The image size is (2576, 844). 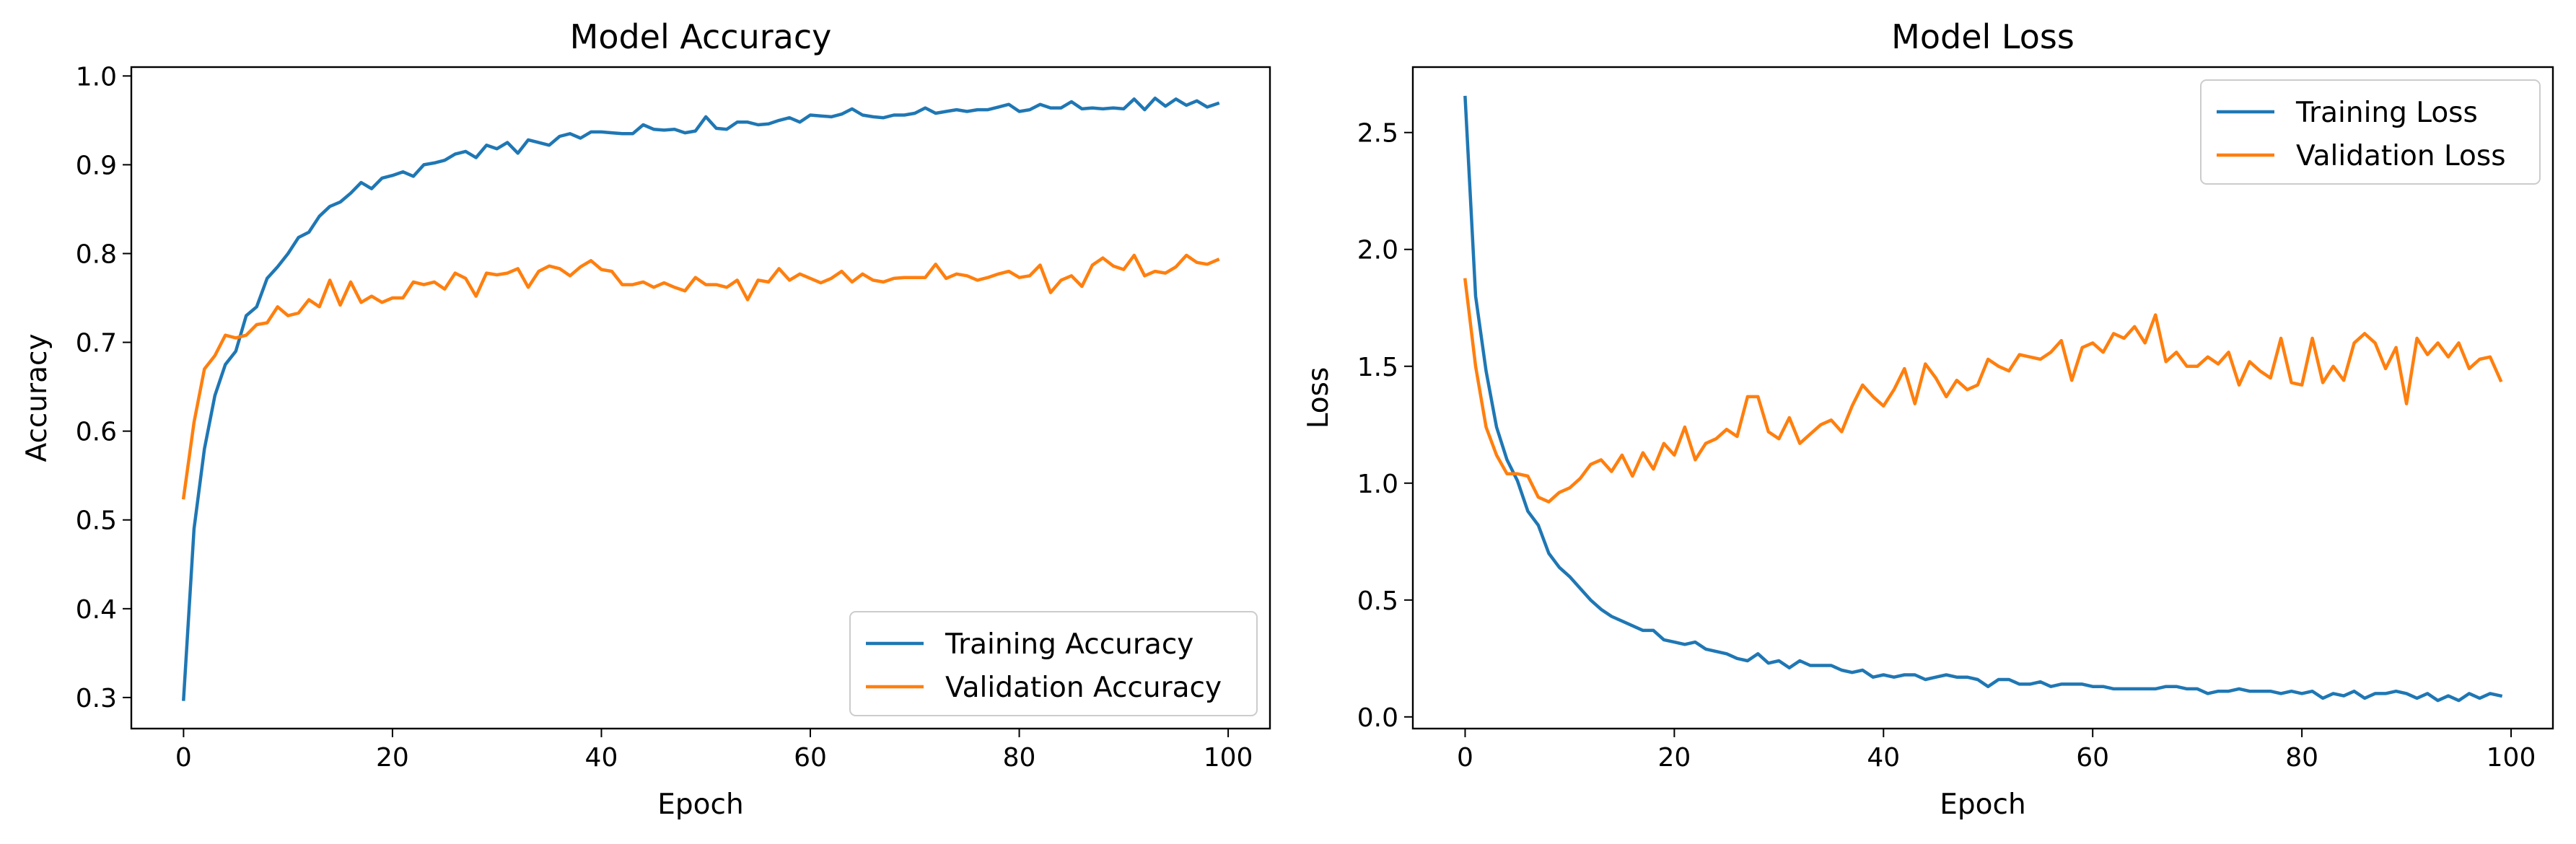 What do you see at coordinates (2386, 113) in the screenshot?
I see `legend-entry-label: Training Loss` at bounding box center [2386, 113].